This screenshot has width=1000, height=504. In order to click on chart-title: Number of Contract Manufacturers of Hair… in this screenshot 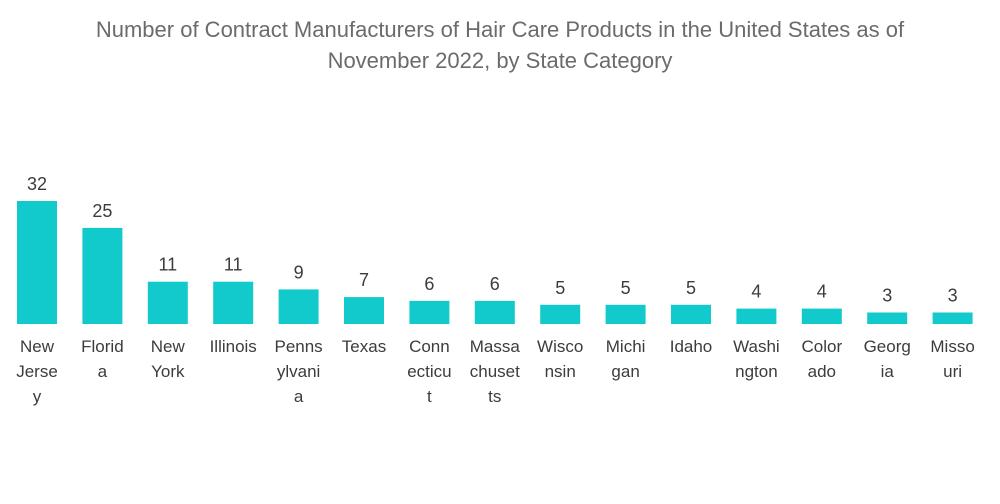, I will do `click(500, 45)`.